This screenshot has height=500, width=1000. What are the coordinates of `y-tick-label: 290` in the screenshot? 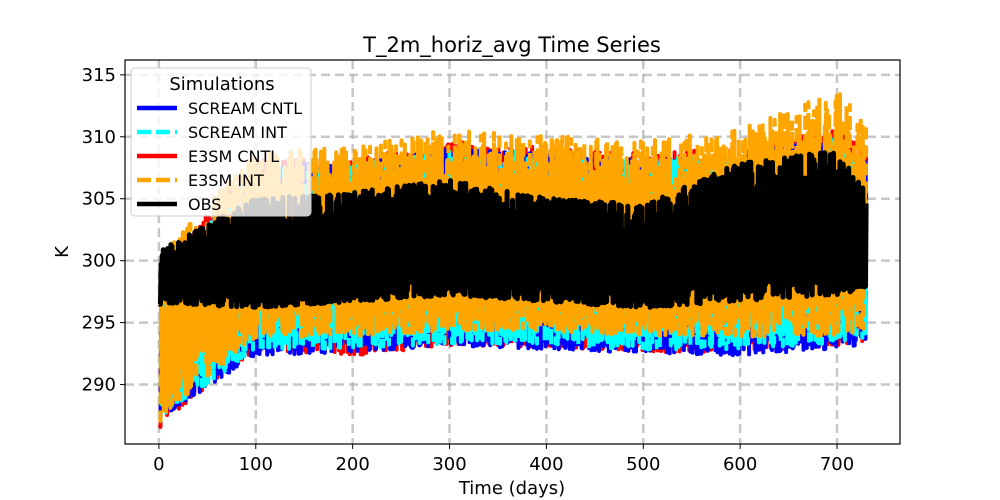 It's located at (99, 385).